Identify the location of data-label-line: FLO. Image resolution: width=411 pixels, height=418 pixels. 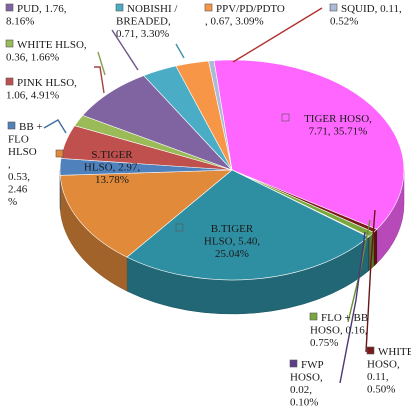
(18, 140).